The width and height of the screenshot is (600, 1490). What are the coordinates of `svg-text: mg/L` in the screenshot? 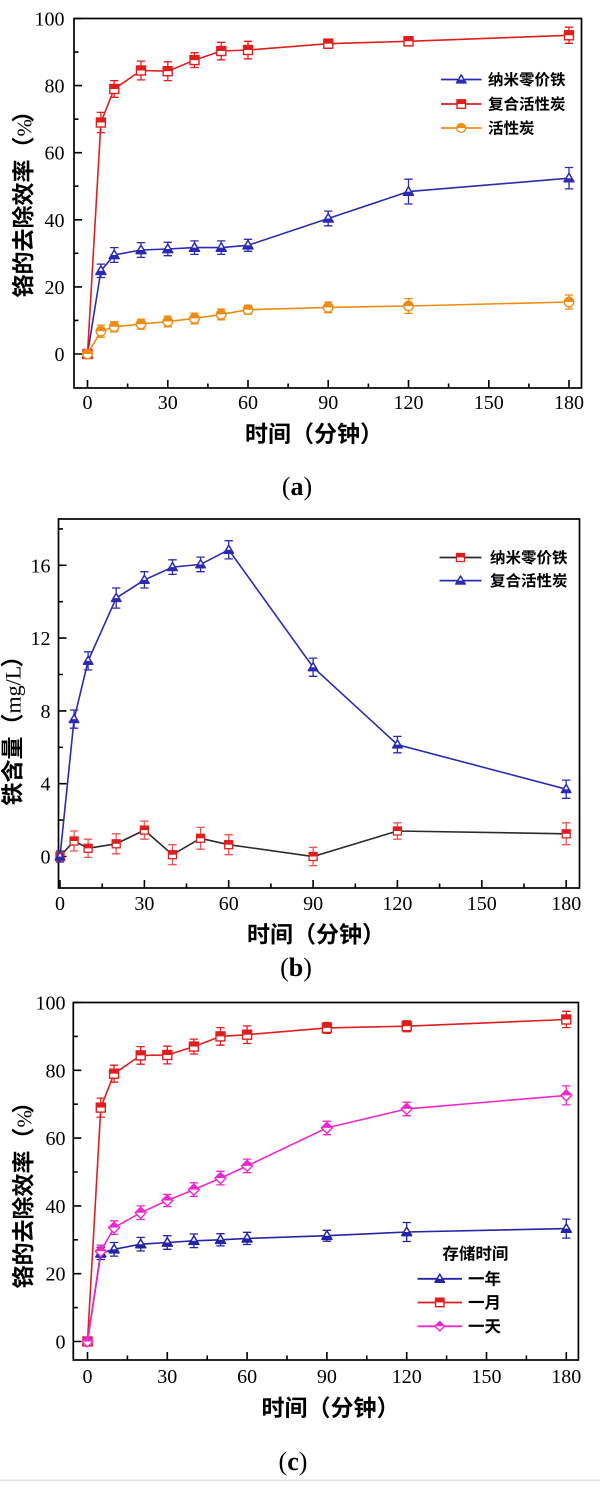 It's located at (13, 690).